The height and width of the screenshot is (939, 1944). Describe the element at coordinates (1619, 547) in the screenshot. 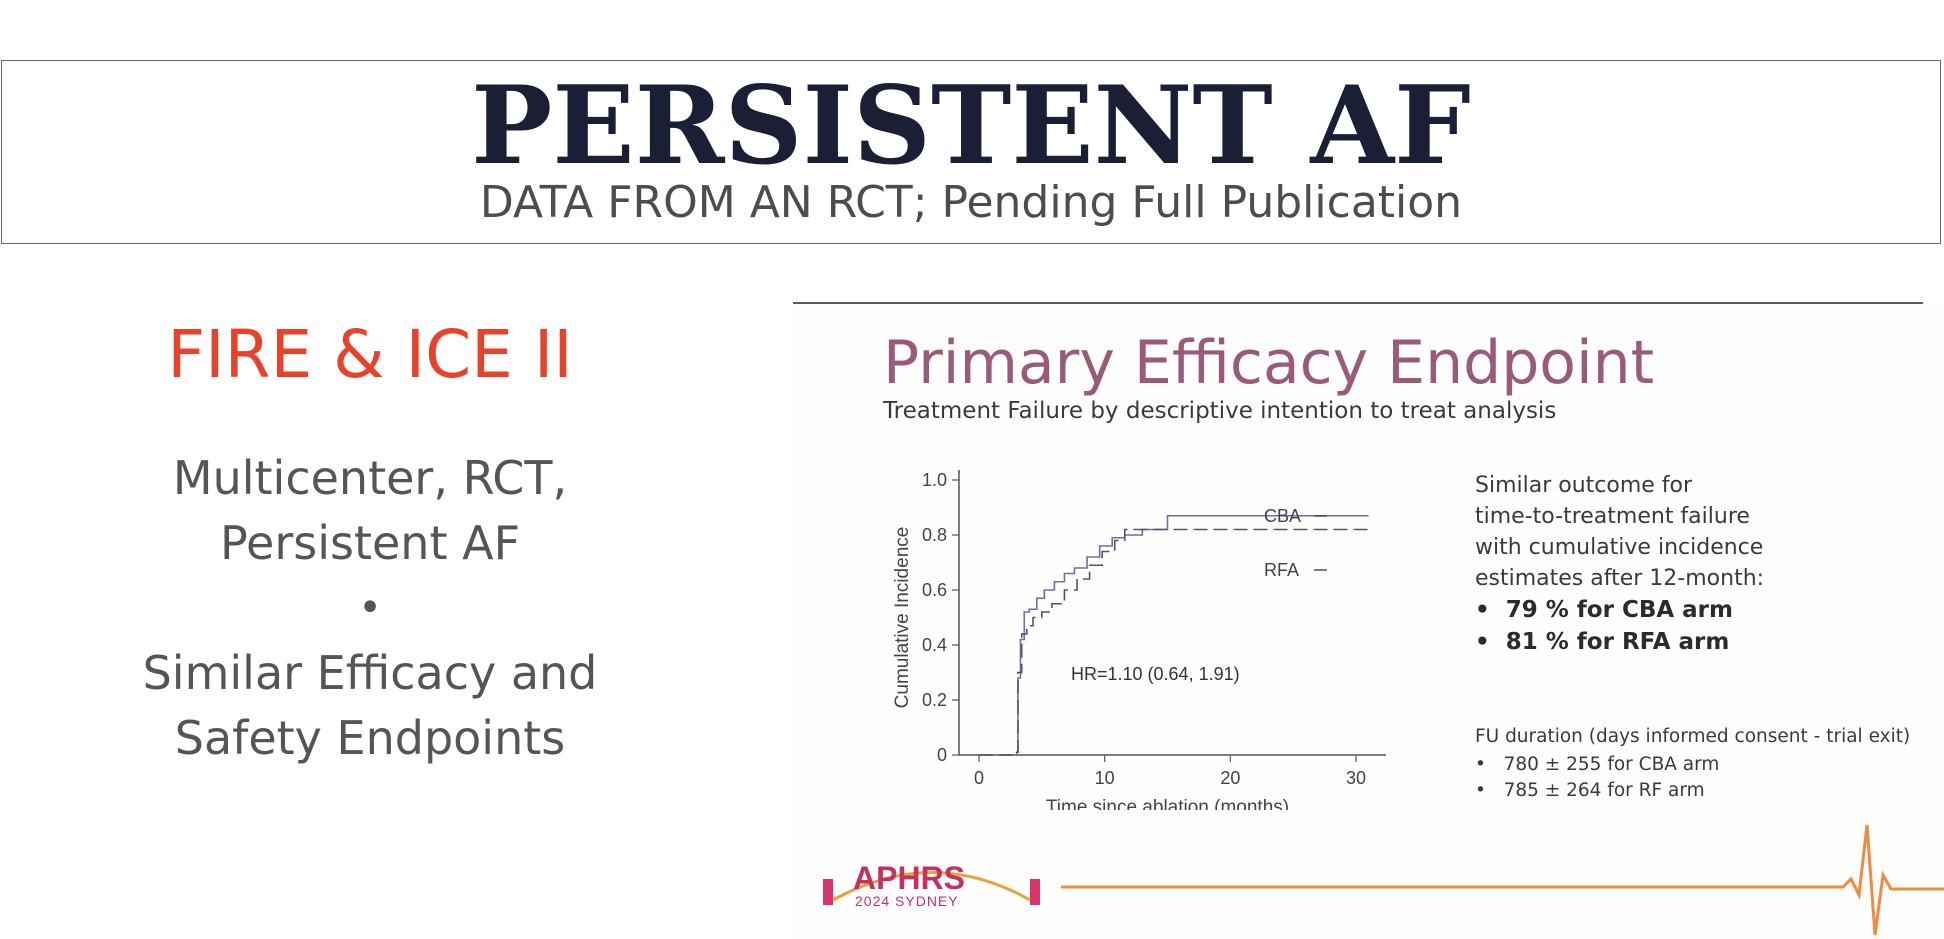

I see `note-line: with cumulative incidence` at that location.